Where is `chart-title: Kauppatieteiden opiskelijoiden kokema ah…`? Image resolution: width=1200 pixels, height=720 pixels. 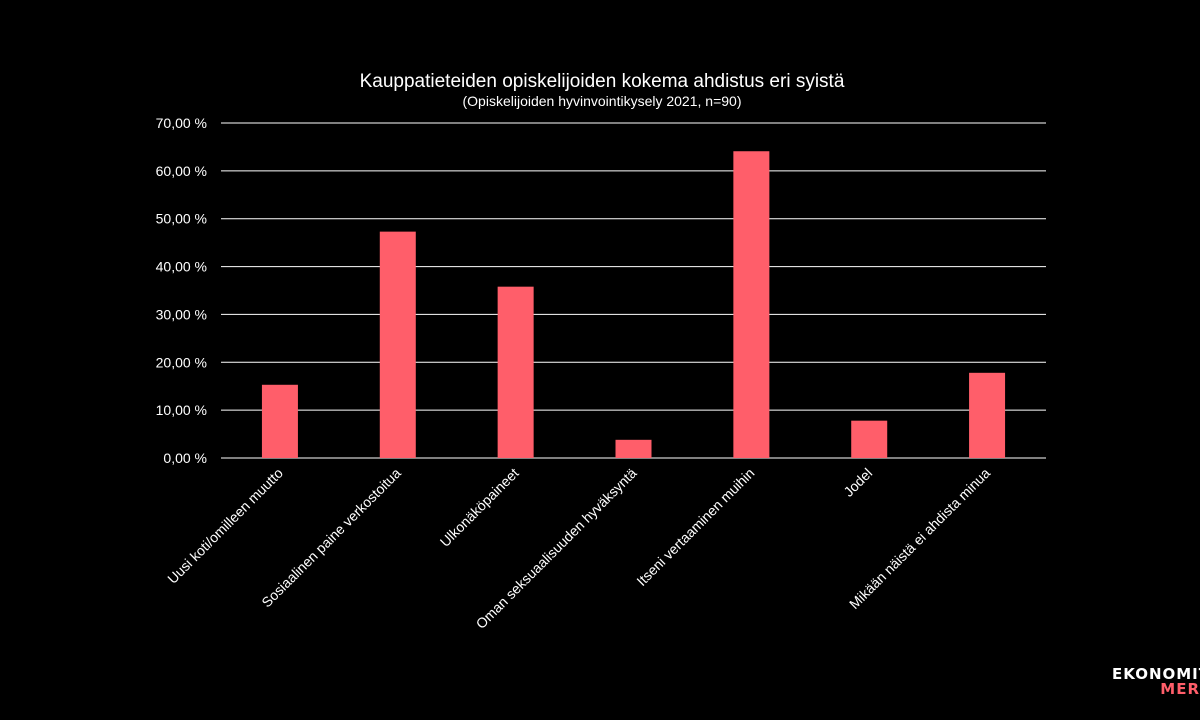
chart-title: Kauppatieteiden opiskelijoiden kokema ah… is located at coordinates (602, 81).